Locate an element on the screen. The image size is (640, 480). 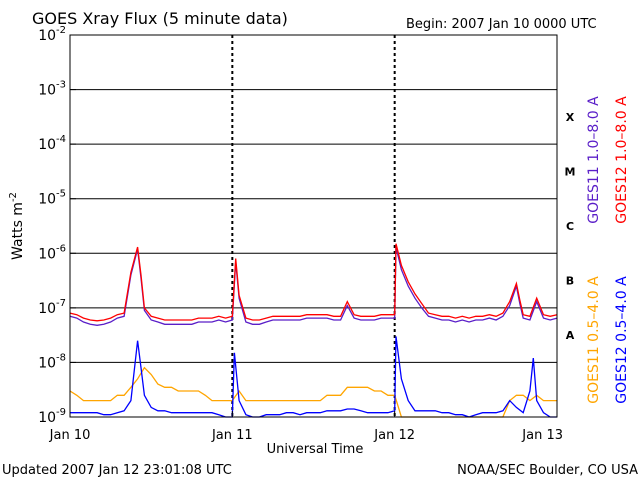
y-tick-label: 10⁻⁵ is located at coordinates (52, 198).